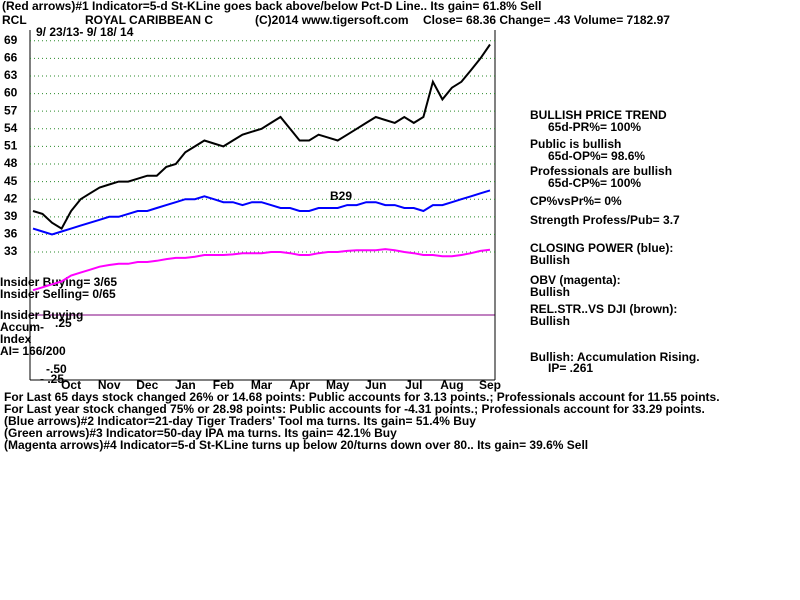 The height and width of the screenshot is (600, 800). What do you see at coordinates (575, 144) in the screenshot?
I see `panel-text: Public is bullish` at bounding box center [575, 144].